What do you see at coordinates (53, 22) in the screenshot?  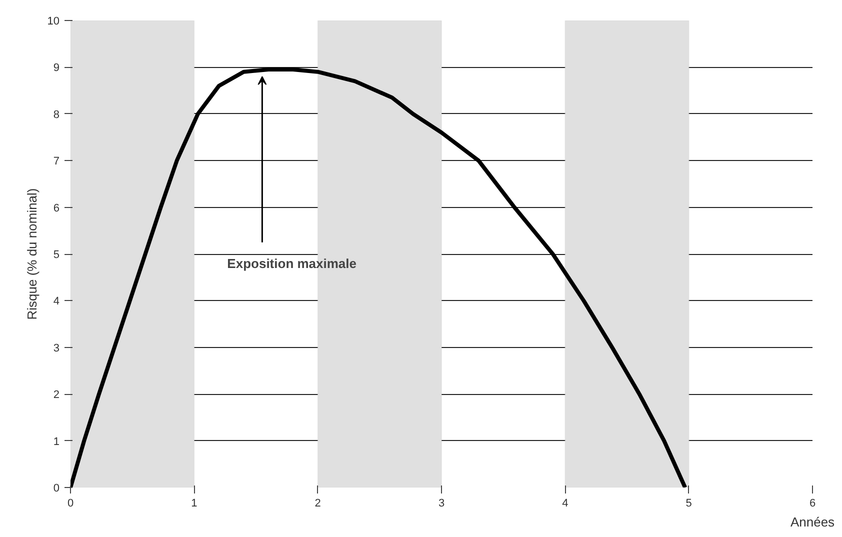 I see `y-tick-label: 10` at bounding box center [53, 22].